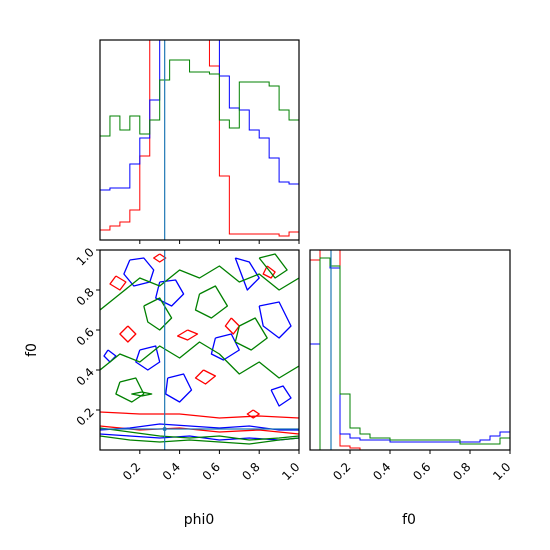 The image size is (550, 550). What do you see at coordinates (409, 520) in the screenshot?
I see `x-axis-label-f0: f0` at bounding box center [409, 520].